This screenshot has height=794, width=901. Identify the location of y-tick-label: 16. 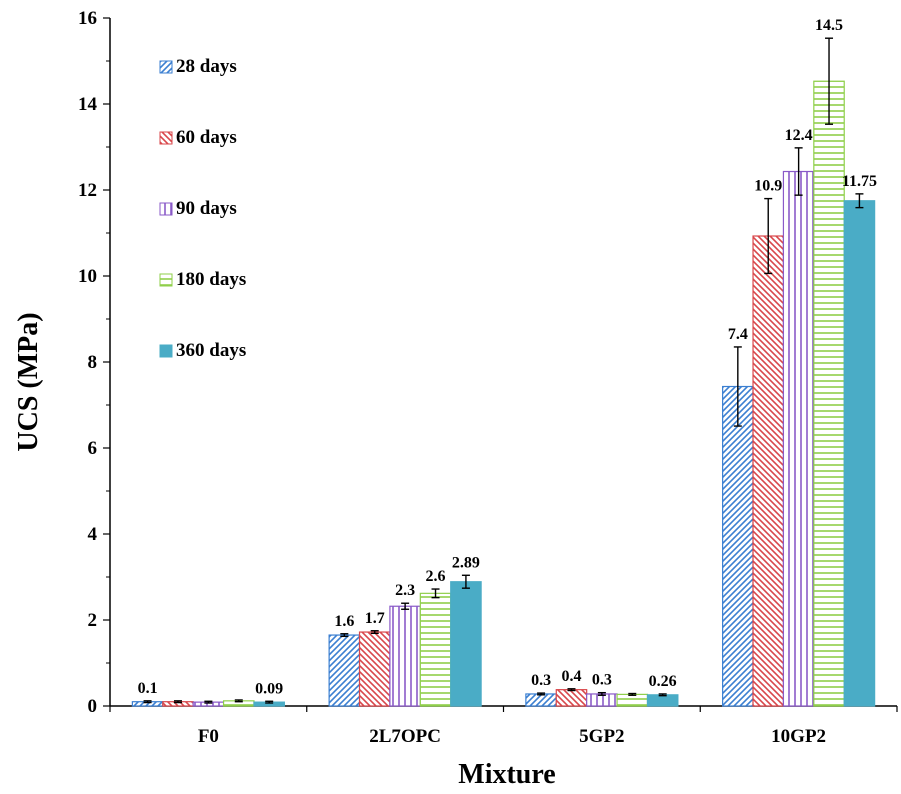
(87, 18).